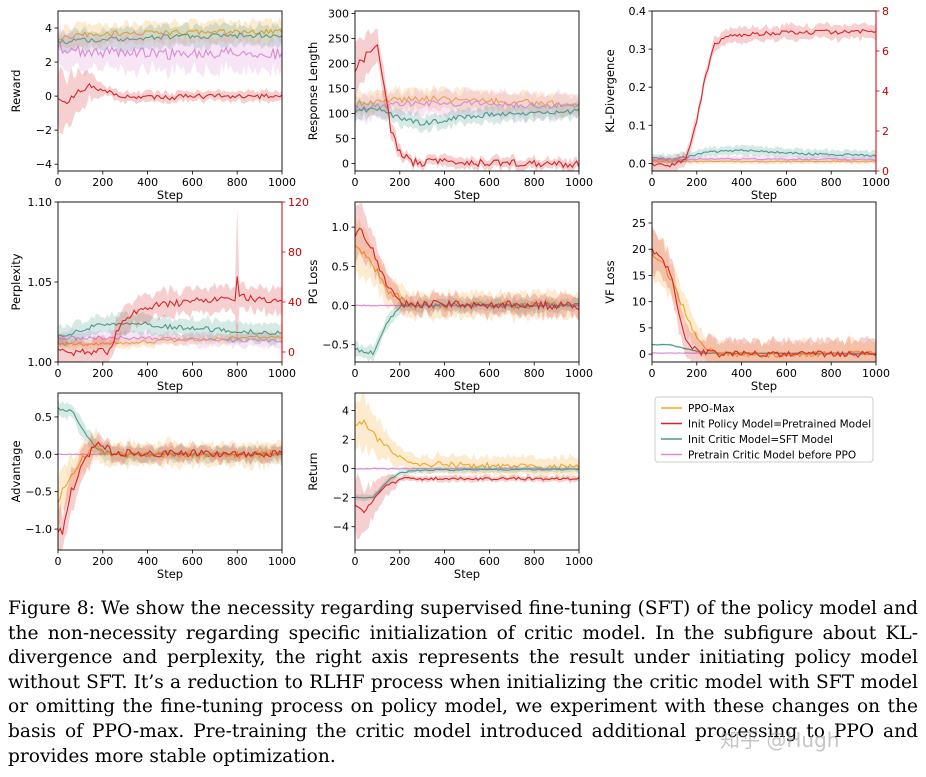 Image resolution: width=926 pixels, height=777 pixels. I want to click on xlabel-vfloss: Step, so click(764, 386).